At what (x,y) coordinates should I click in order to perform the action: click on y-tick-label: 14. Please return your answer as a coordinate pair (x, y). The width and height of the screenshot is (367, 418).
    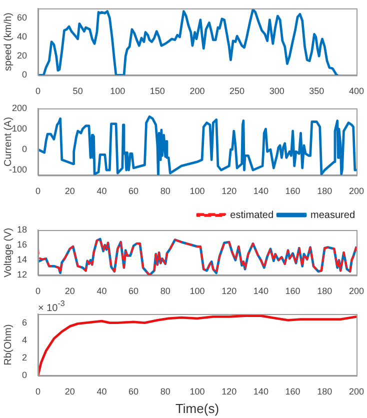
    Looking at the image, I should click on (21, 259).